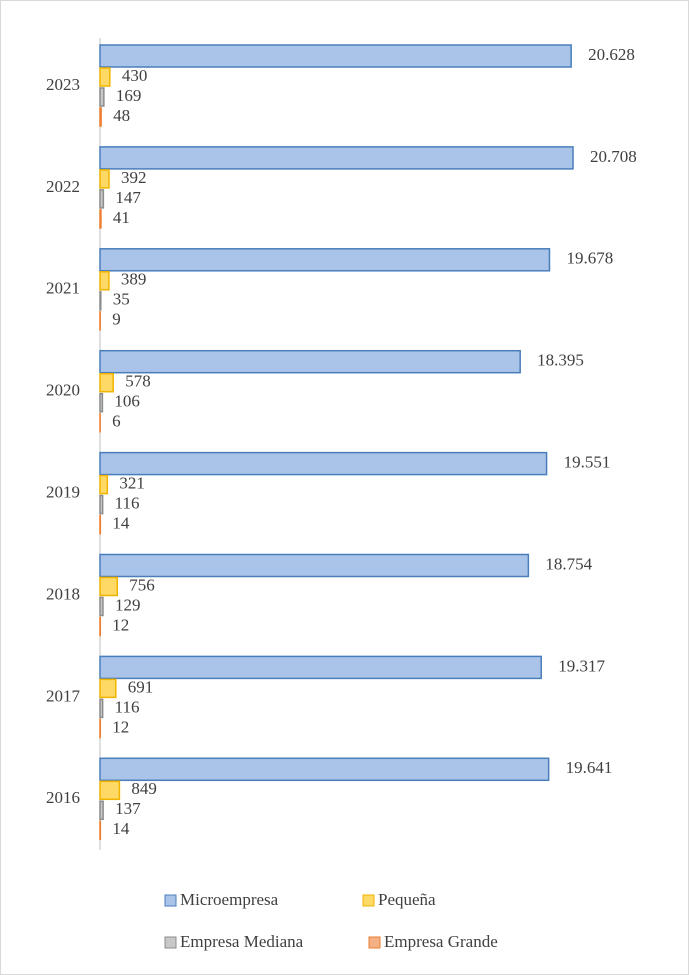 This screenshot has height=975, width=689. What do you see at coordinates (63, 797) in the screenshot?
I see `y-tick-label: 2016` at bounding box center [63, 797].